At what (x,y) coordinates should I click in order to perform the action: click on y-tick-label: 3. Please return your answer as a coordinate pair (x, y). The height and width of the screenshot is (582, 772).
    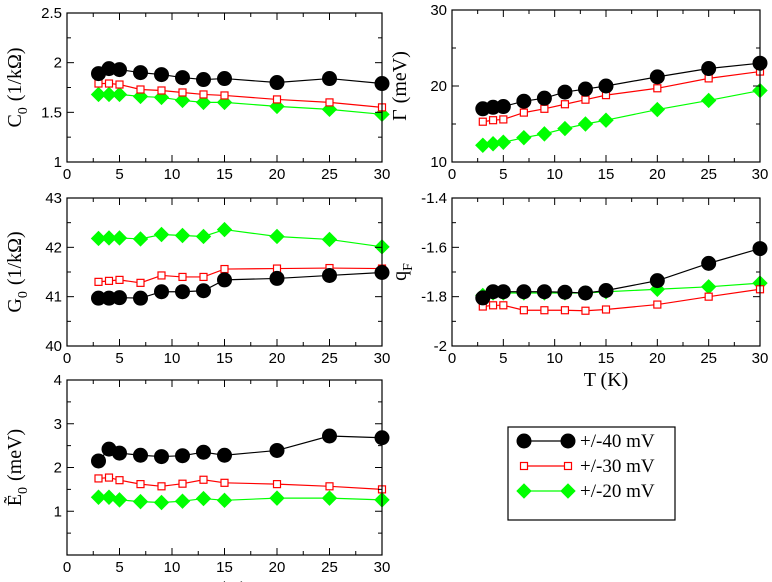
    Looking at the image, I should click on (58, 424).